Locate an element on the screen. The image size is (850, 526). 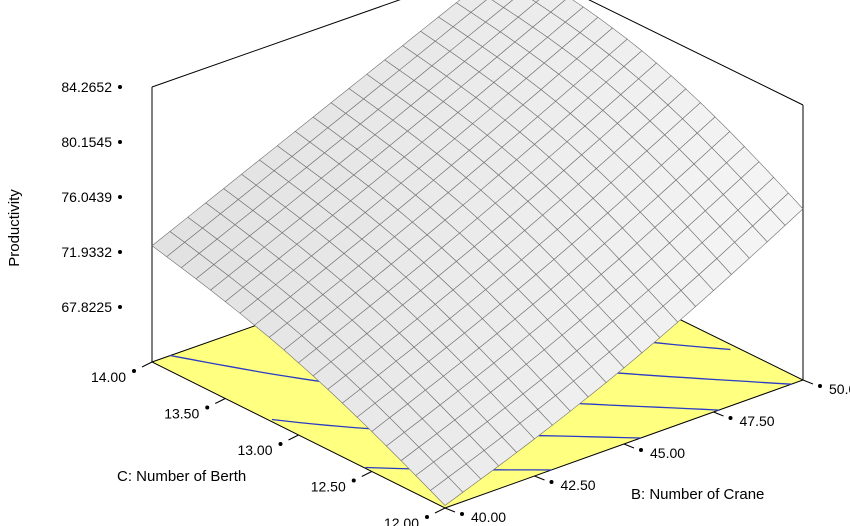
berth-axis: 12.00 12.50 13.00 13.50 14.00 is located at coordinates (268, 443).